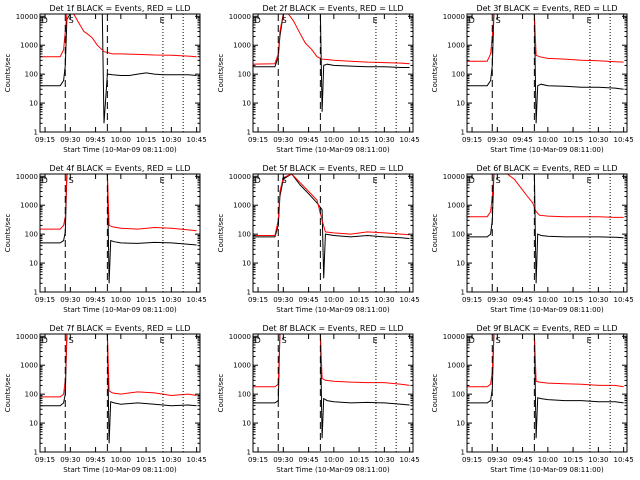  Describe the element at coordinates (332, 328) in the screenshot. I see `panel-title: Det 8f BLACK = Events, RED = LLD` at that location.